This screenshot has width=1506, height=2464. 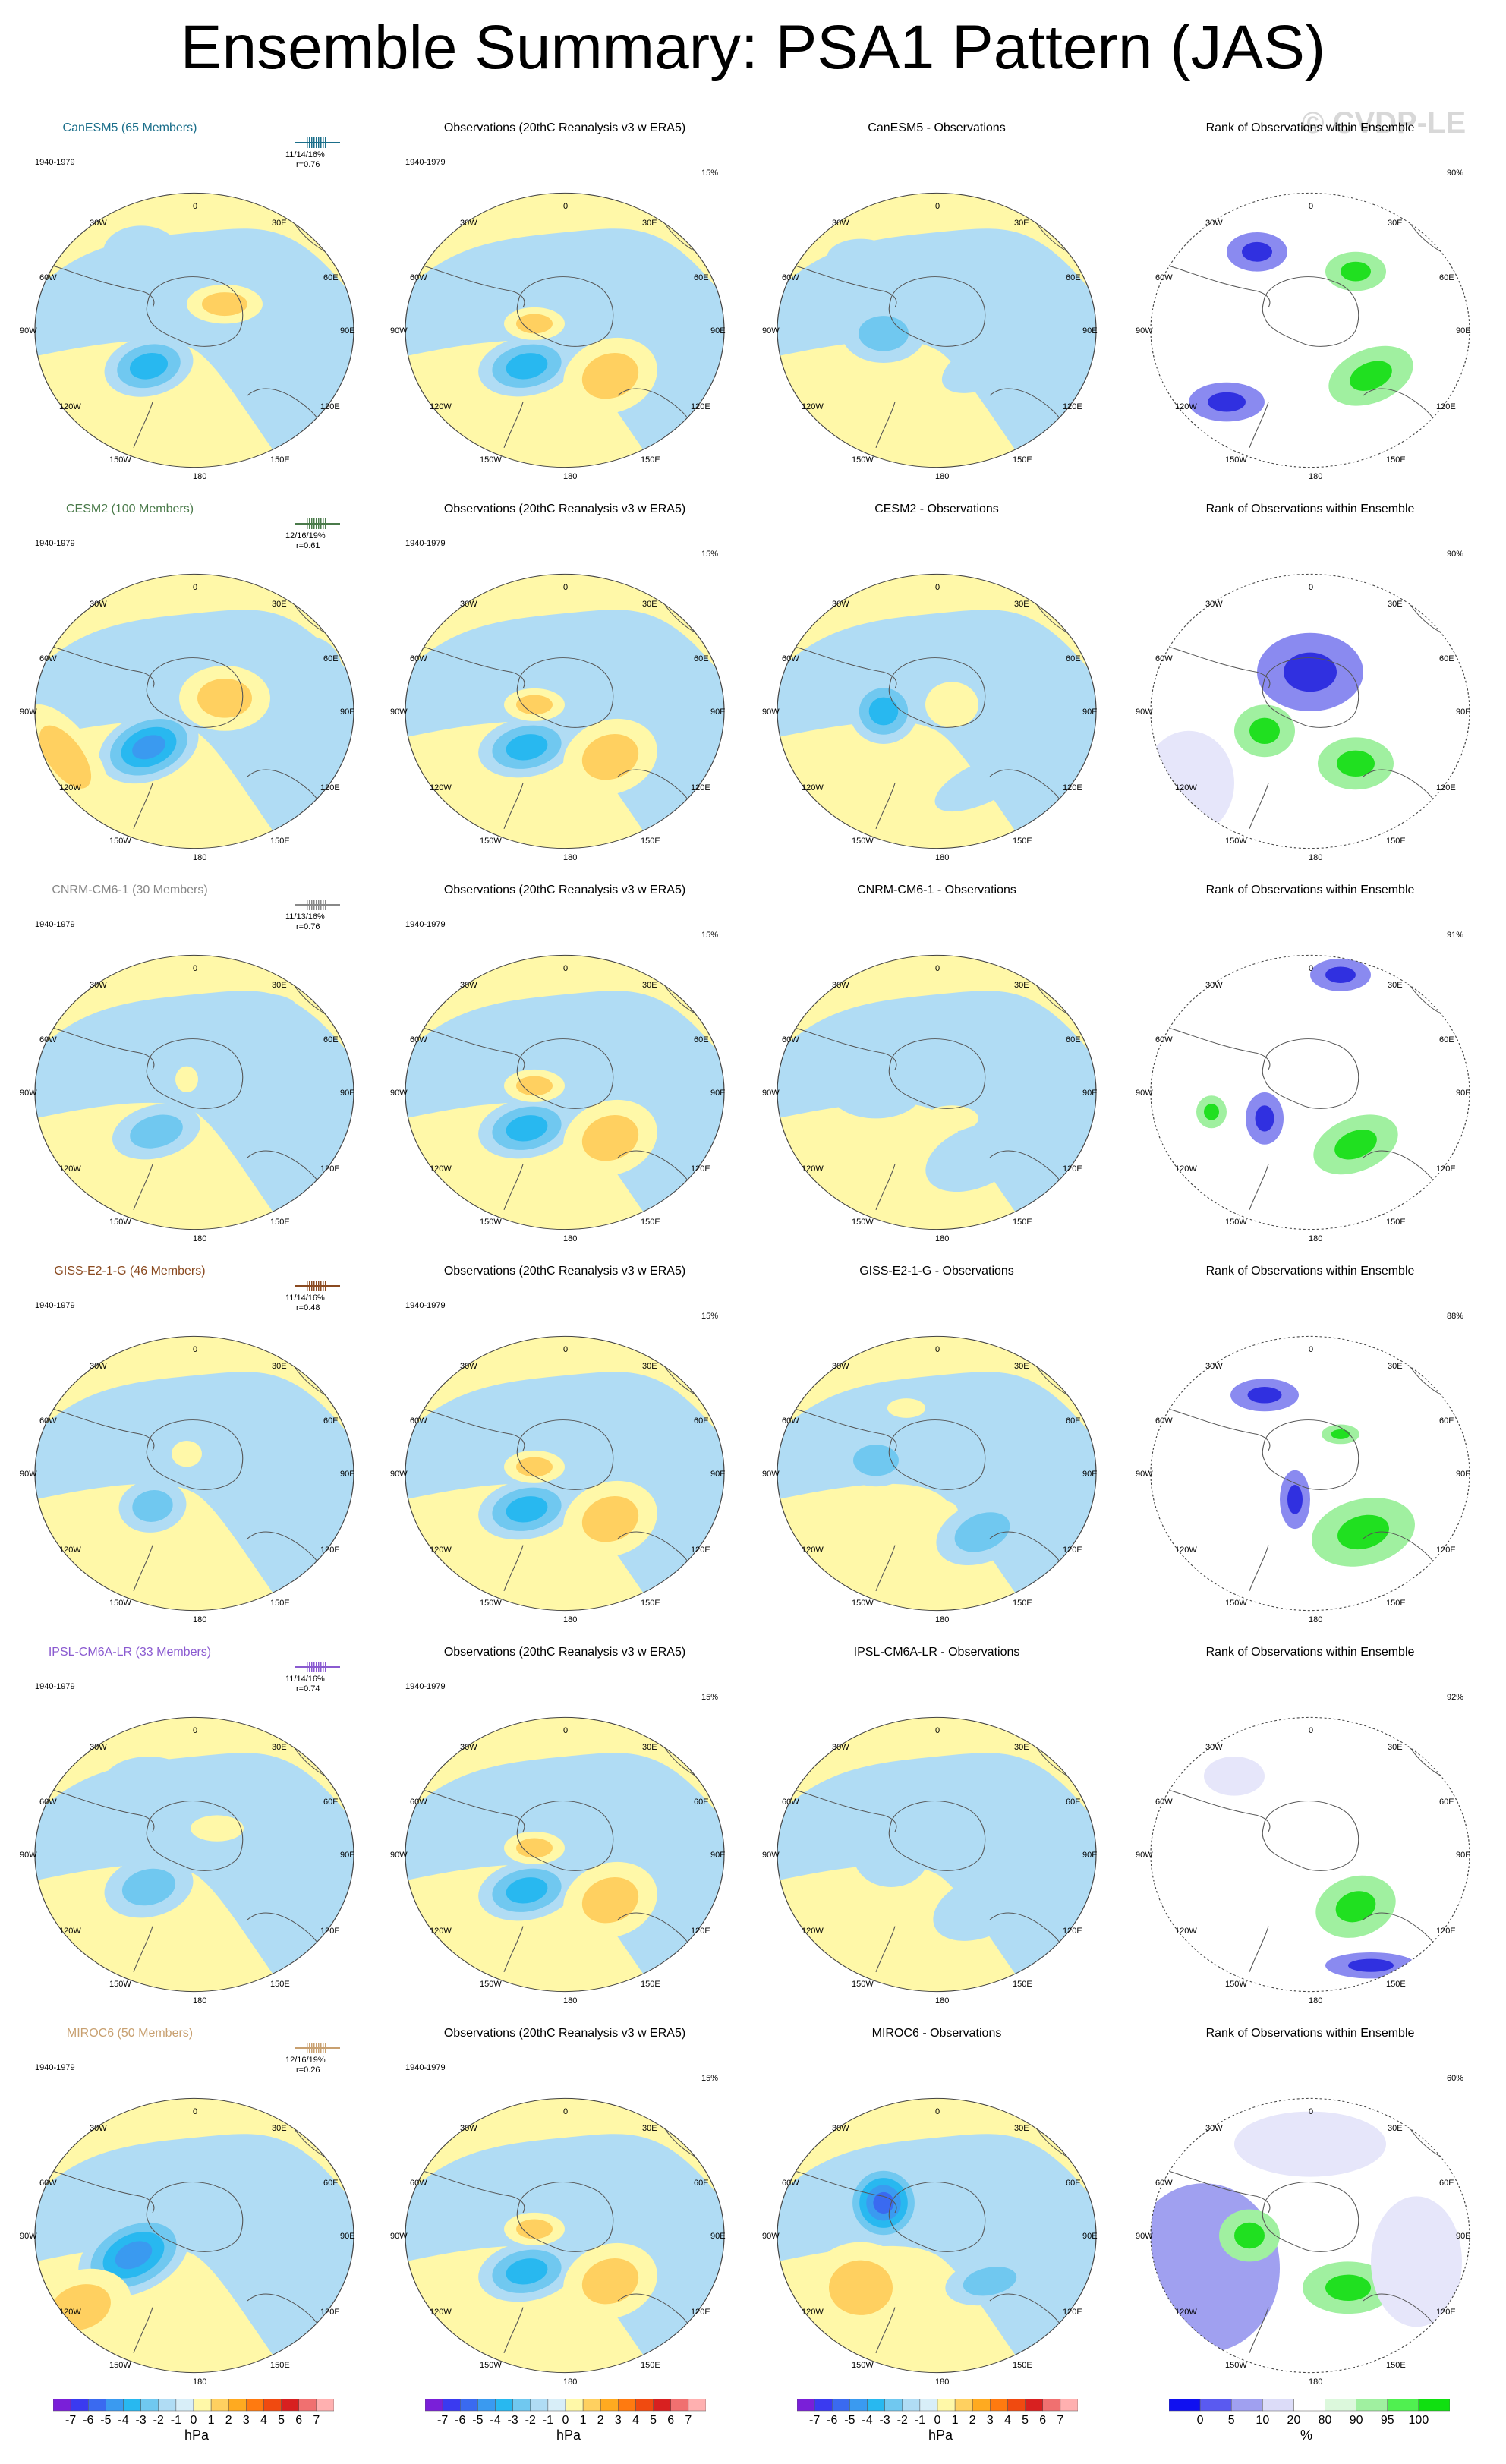 What do you see at coordinates (197, 2435) in the screenshot?
I see `colorbar-unit: hPa` at bounding box center [197, 2435].